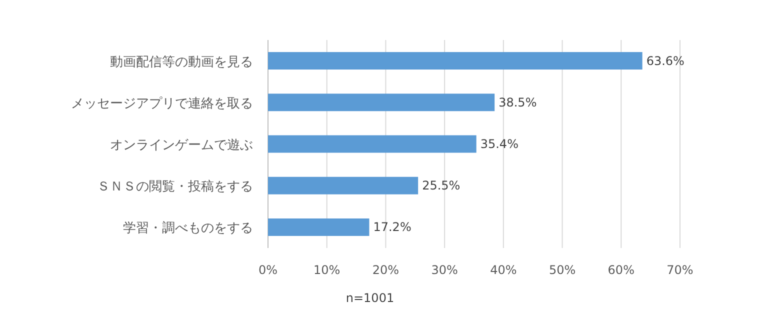 The image size is (762, 326). Describe the element at coordinates (621, 270) in the screenshot. I see `x-tick-label: 60%` at that location.